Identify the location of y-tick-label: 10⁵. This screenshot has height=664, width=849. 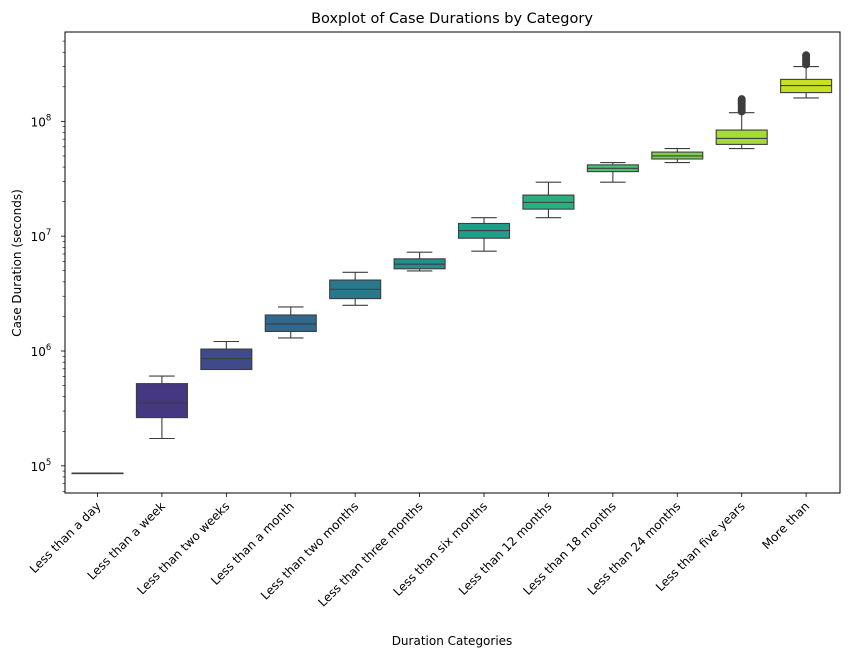
(41, 466).